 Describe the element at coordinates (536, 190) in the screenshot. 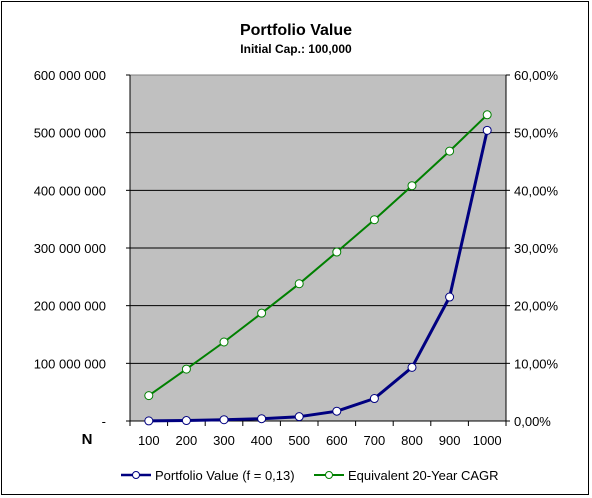

I see `right-tick-label: 40,00%` at that location.